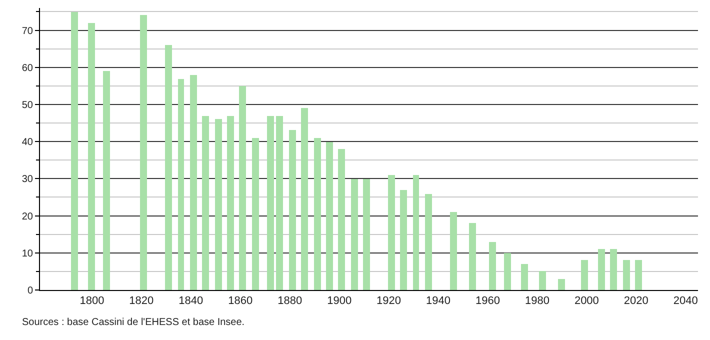 The height and width of the screenshot is (340, 710). What do you see at coordinates (438, 301) in the screenshot?
I see `x-tick-label: 1940` at bounding box center [438, 301].